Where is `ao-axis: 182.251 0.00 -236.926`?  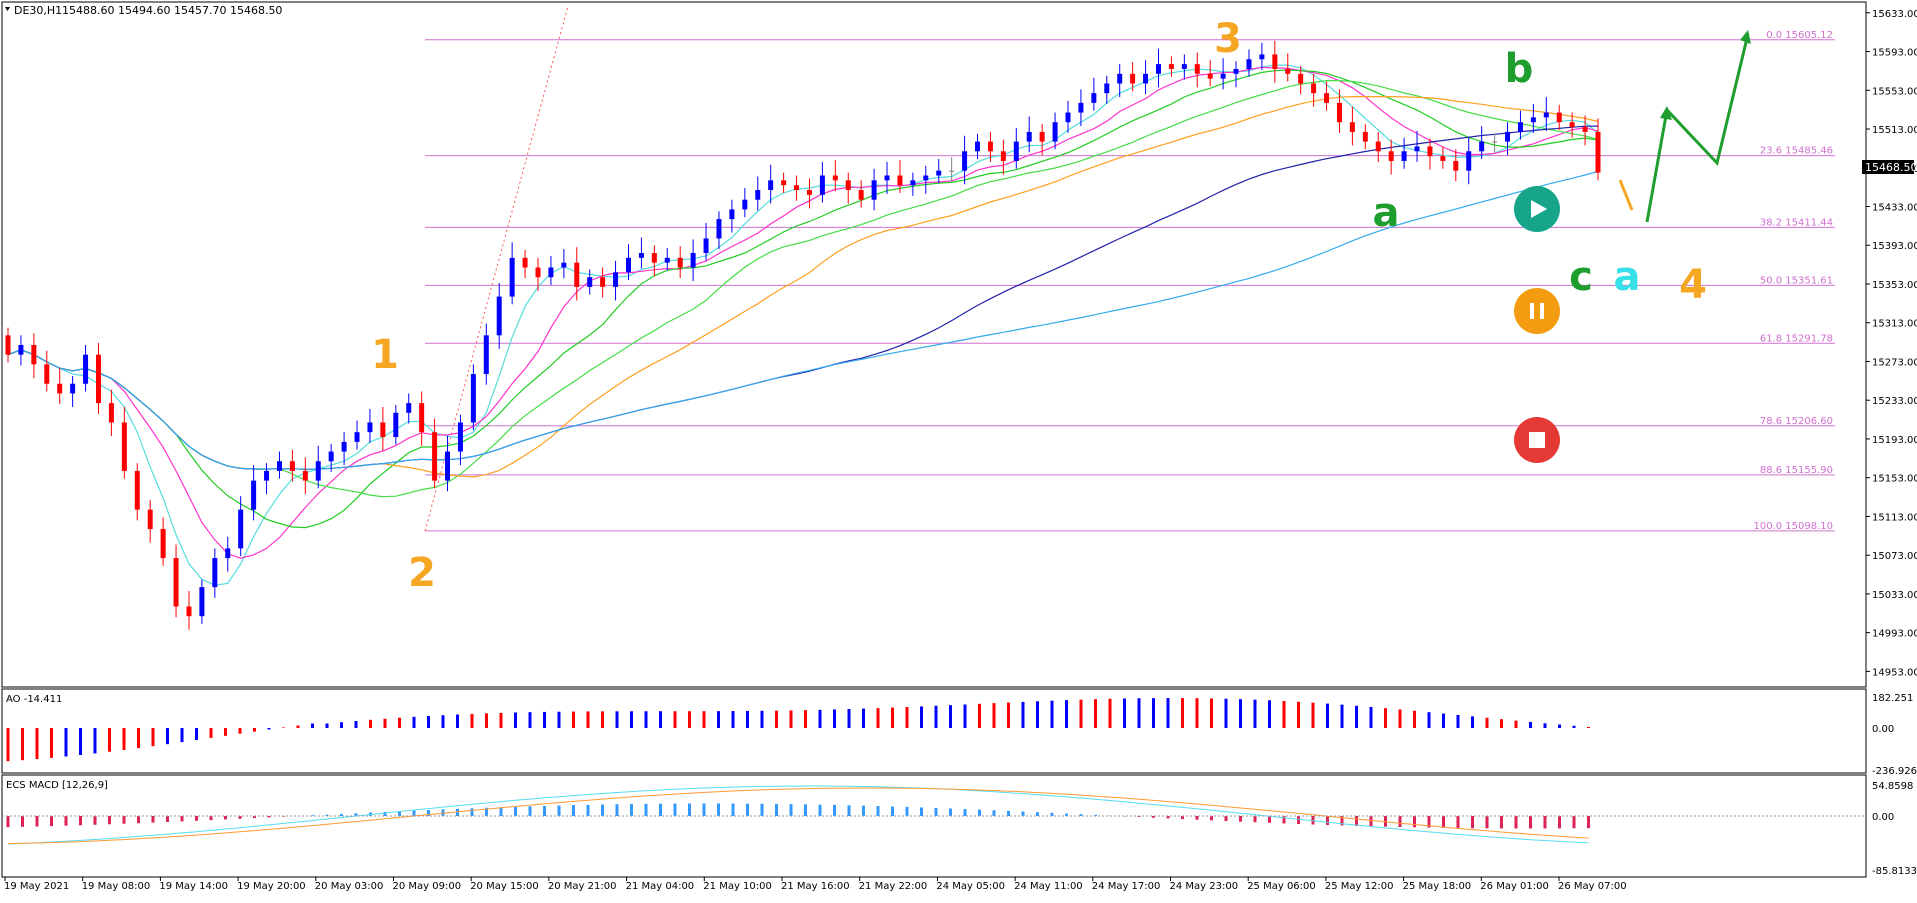 ao-axis: 182.251 0.00 -236.926 is located at coordinates (1894, 735).